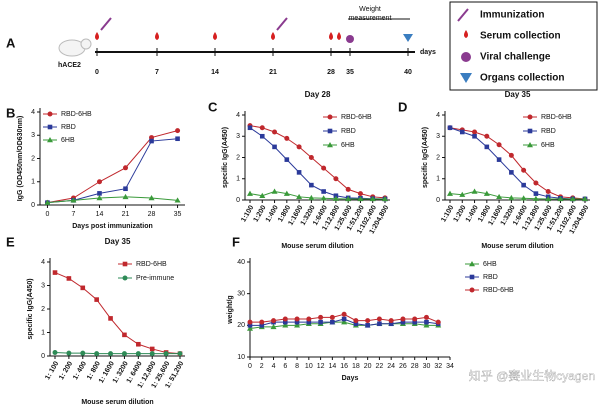  Describe the element at coordinates (155, 278) in the screenshot. I see `legend-label: Pre-immune` at that location.